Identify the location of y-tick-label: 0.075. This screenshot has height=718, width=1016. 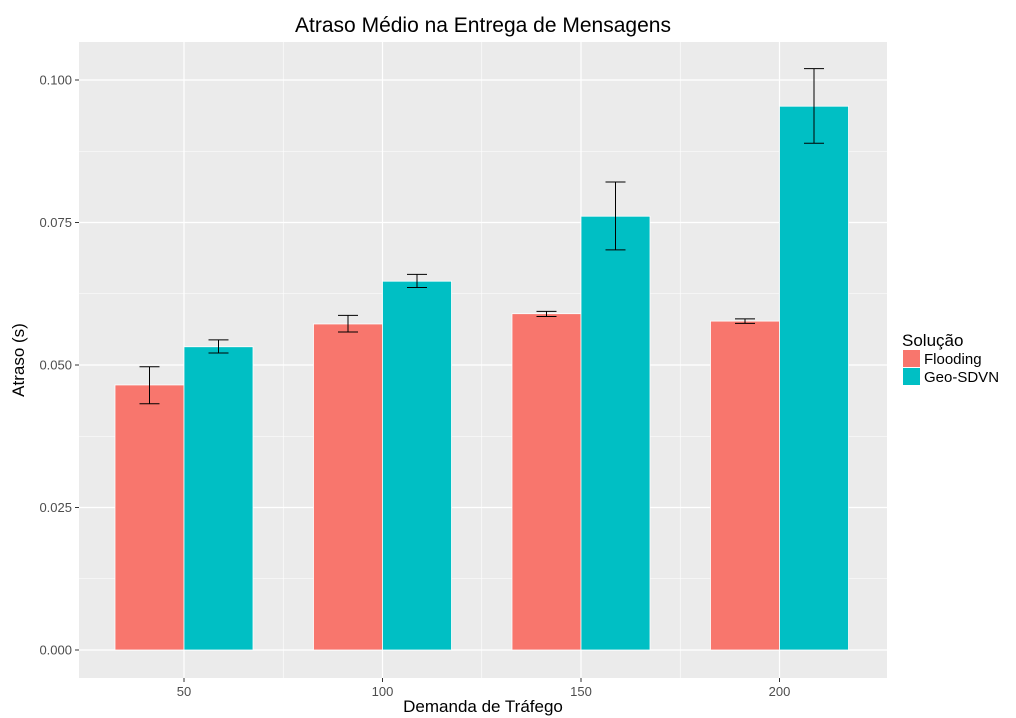
(55, 222).